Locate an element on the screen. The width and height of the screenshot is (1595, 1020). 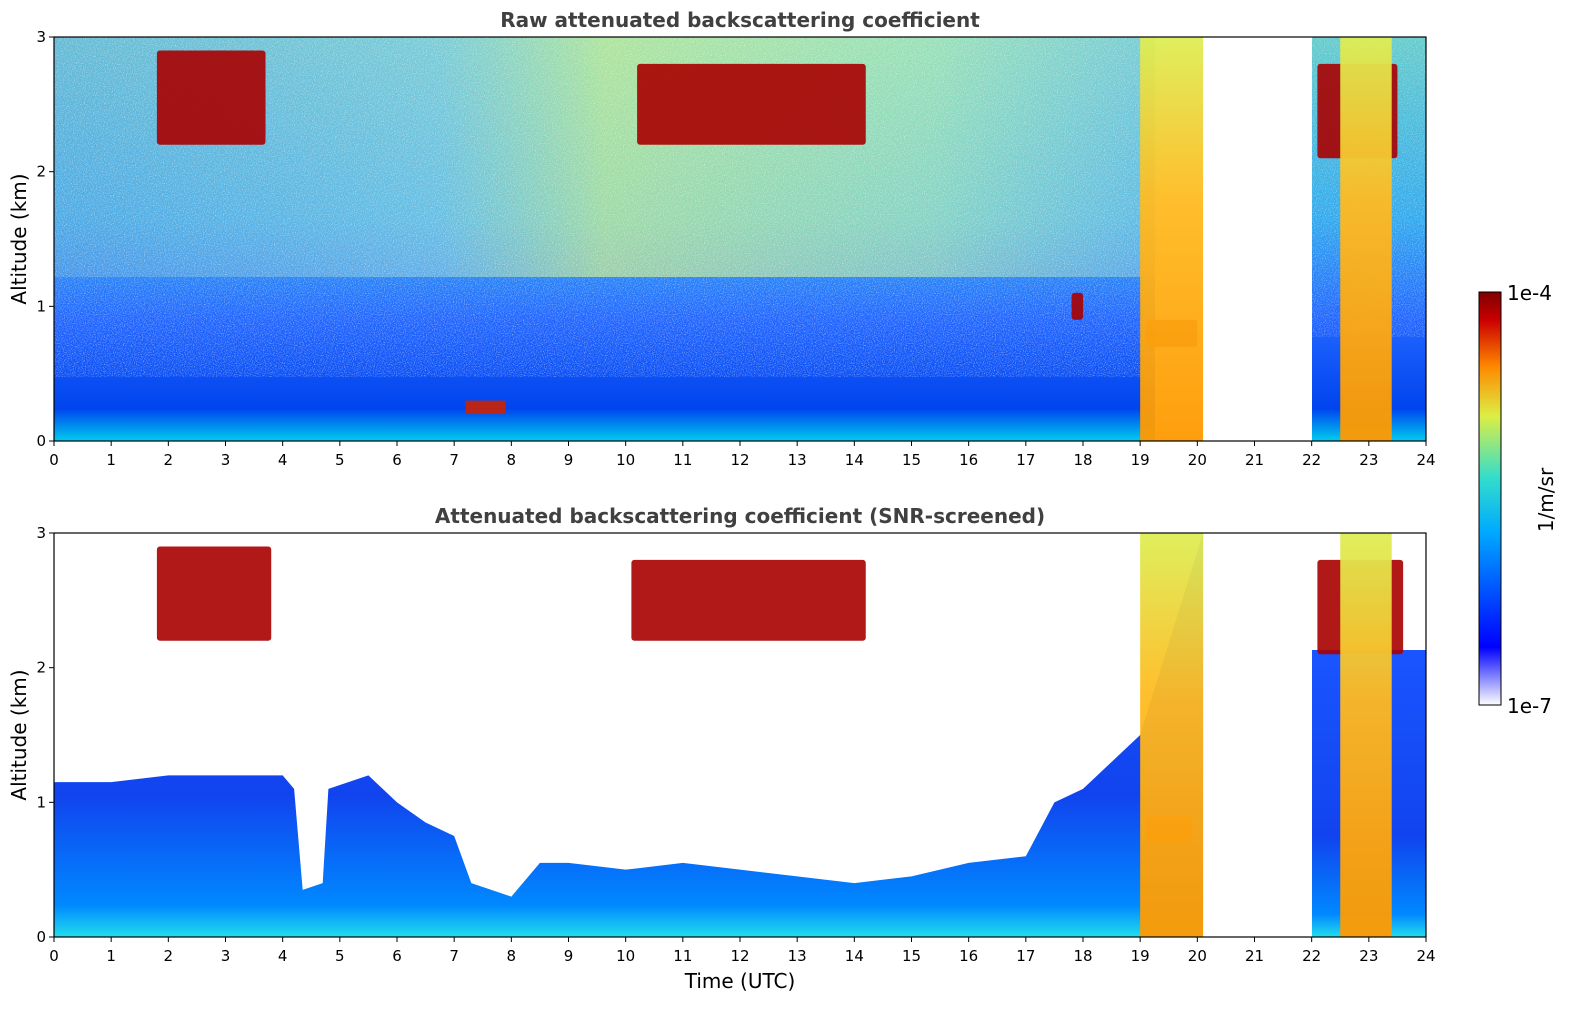
colorbar: 1e-4 1e-7 1/m/sr is located at coordinates (1518, 499).